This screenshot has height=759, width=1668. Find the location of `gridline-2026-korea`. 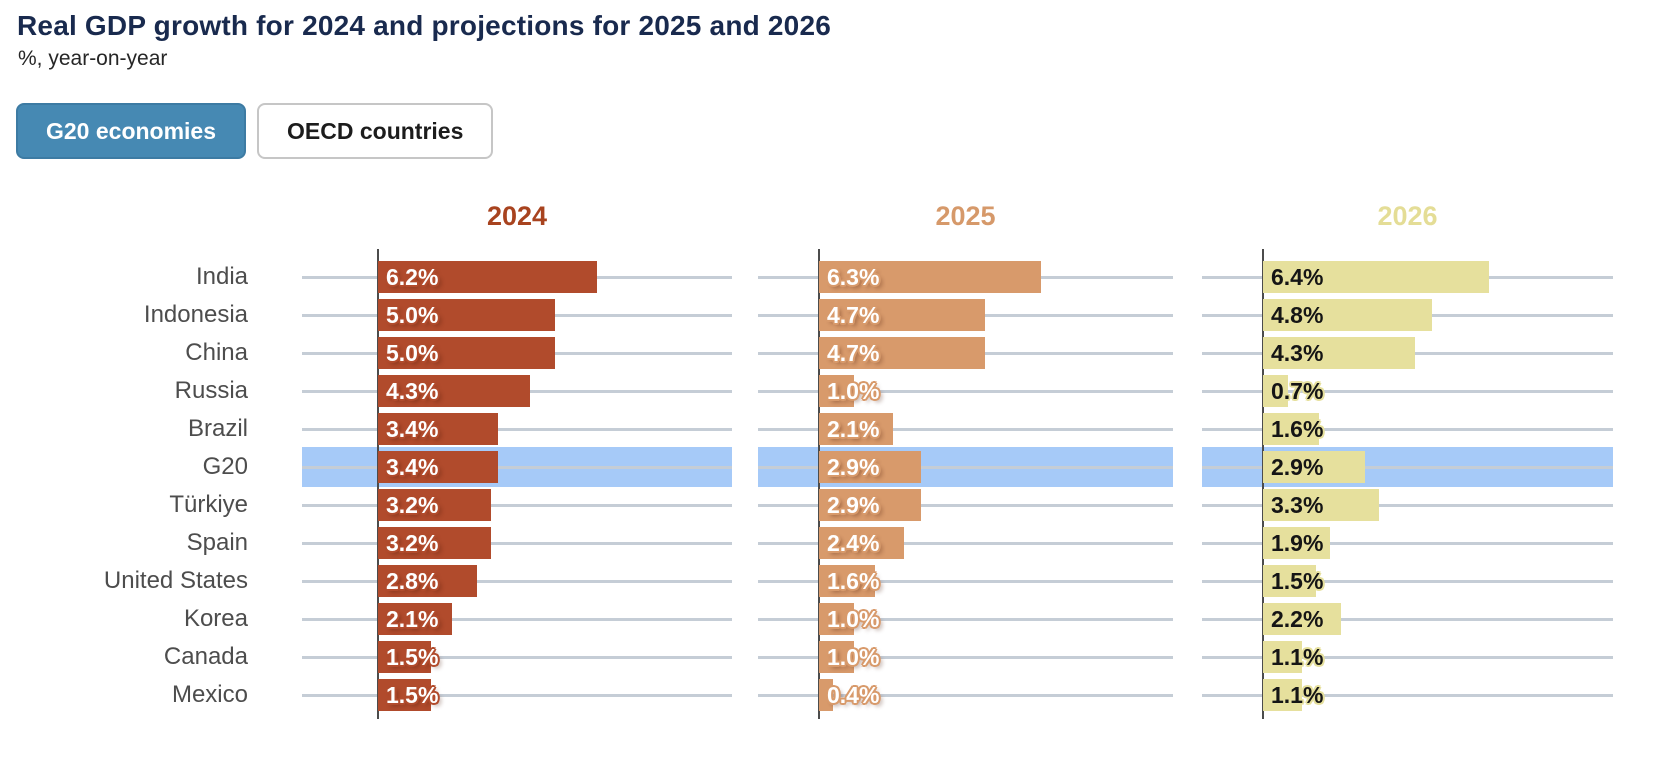

gridline-2026-korea is located at coordinates (1407, 619).